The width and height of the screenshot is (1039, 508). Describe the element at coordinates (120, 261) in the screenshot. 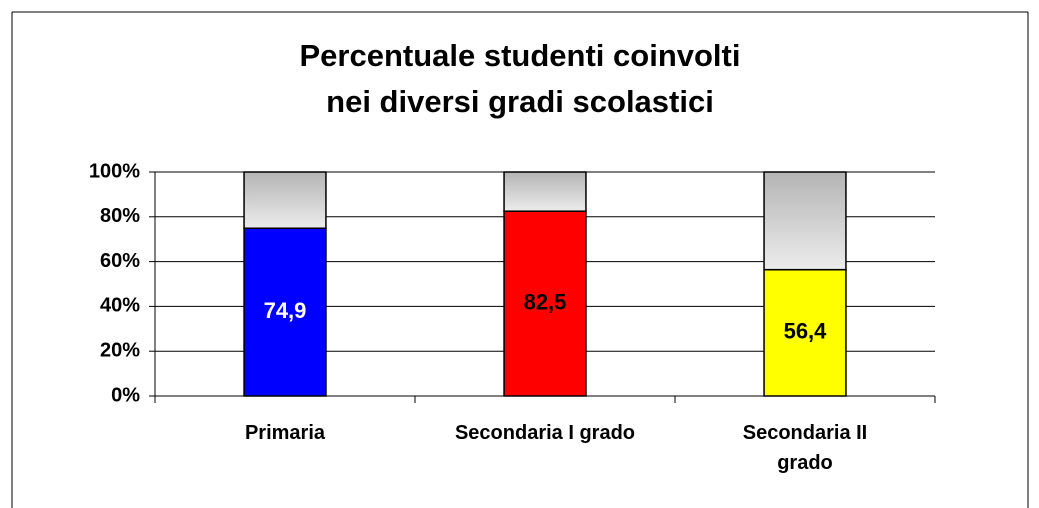

I see `y-tick-label: 60%` at that location.